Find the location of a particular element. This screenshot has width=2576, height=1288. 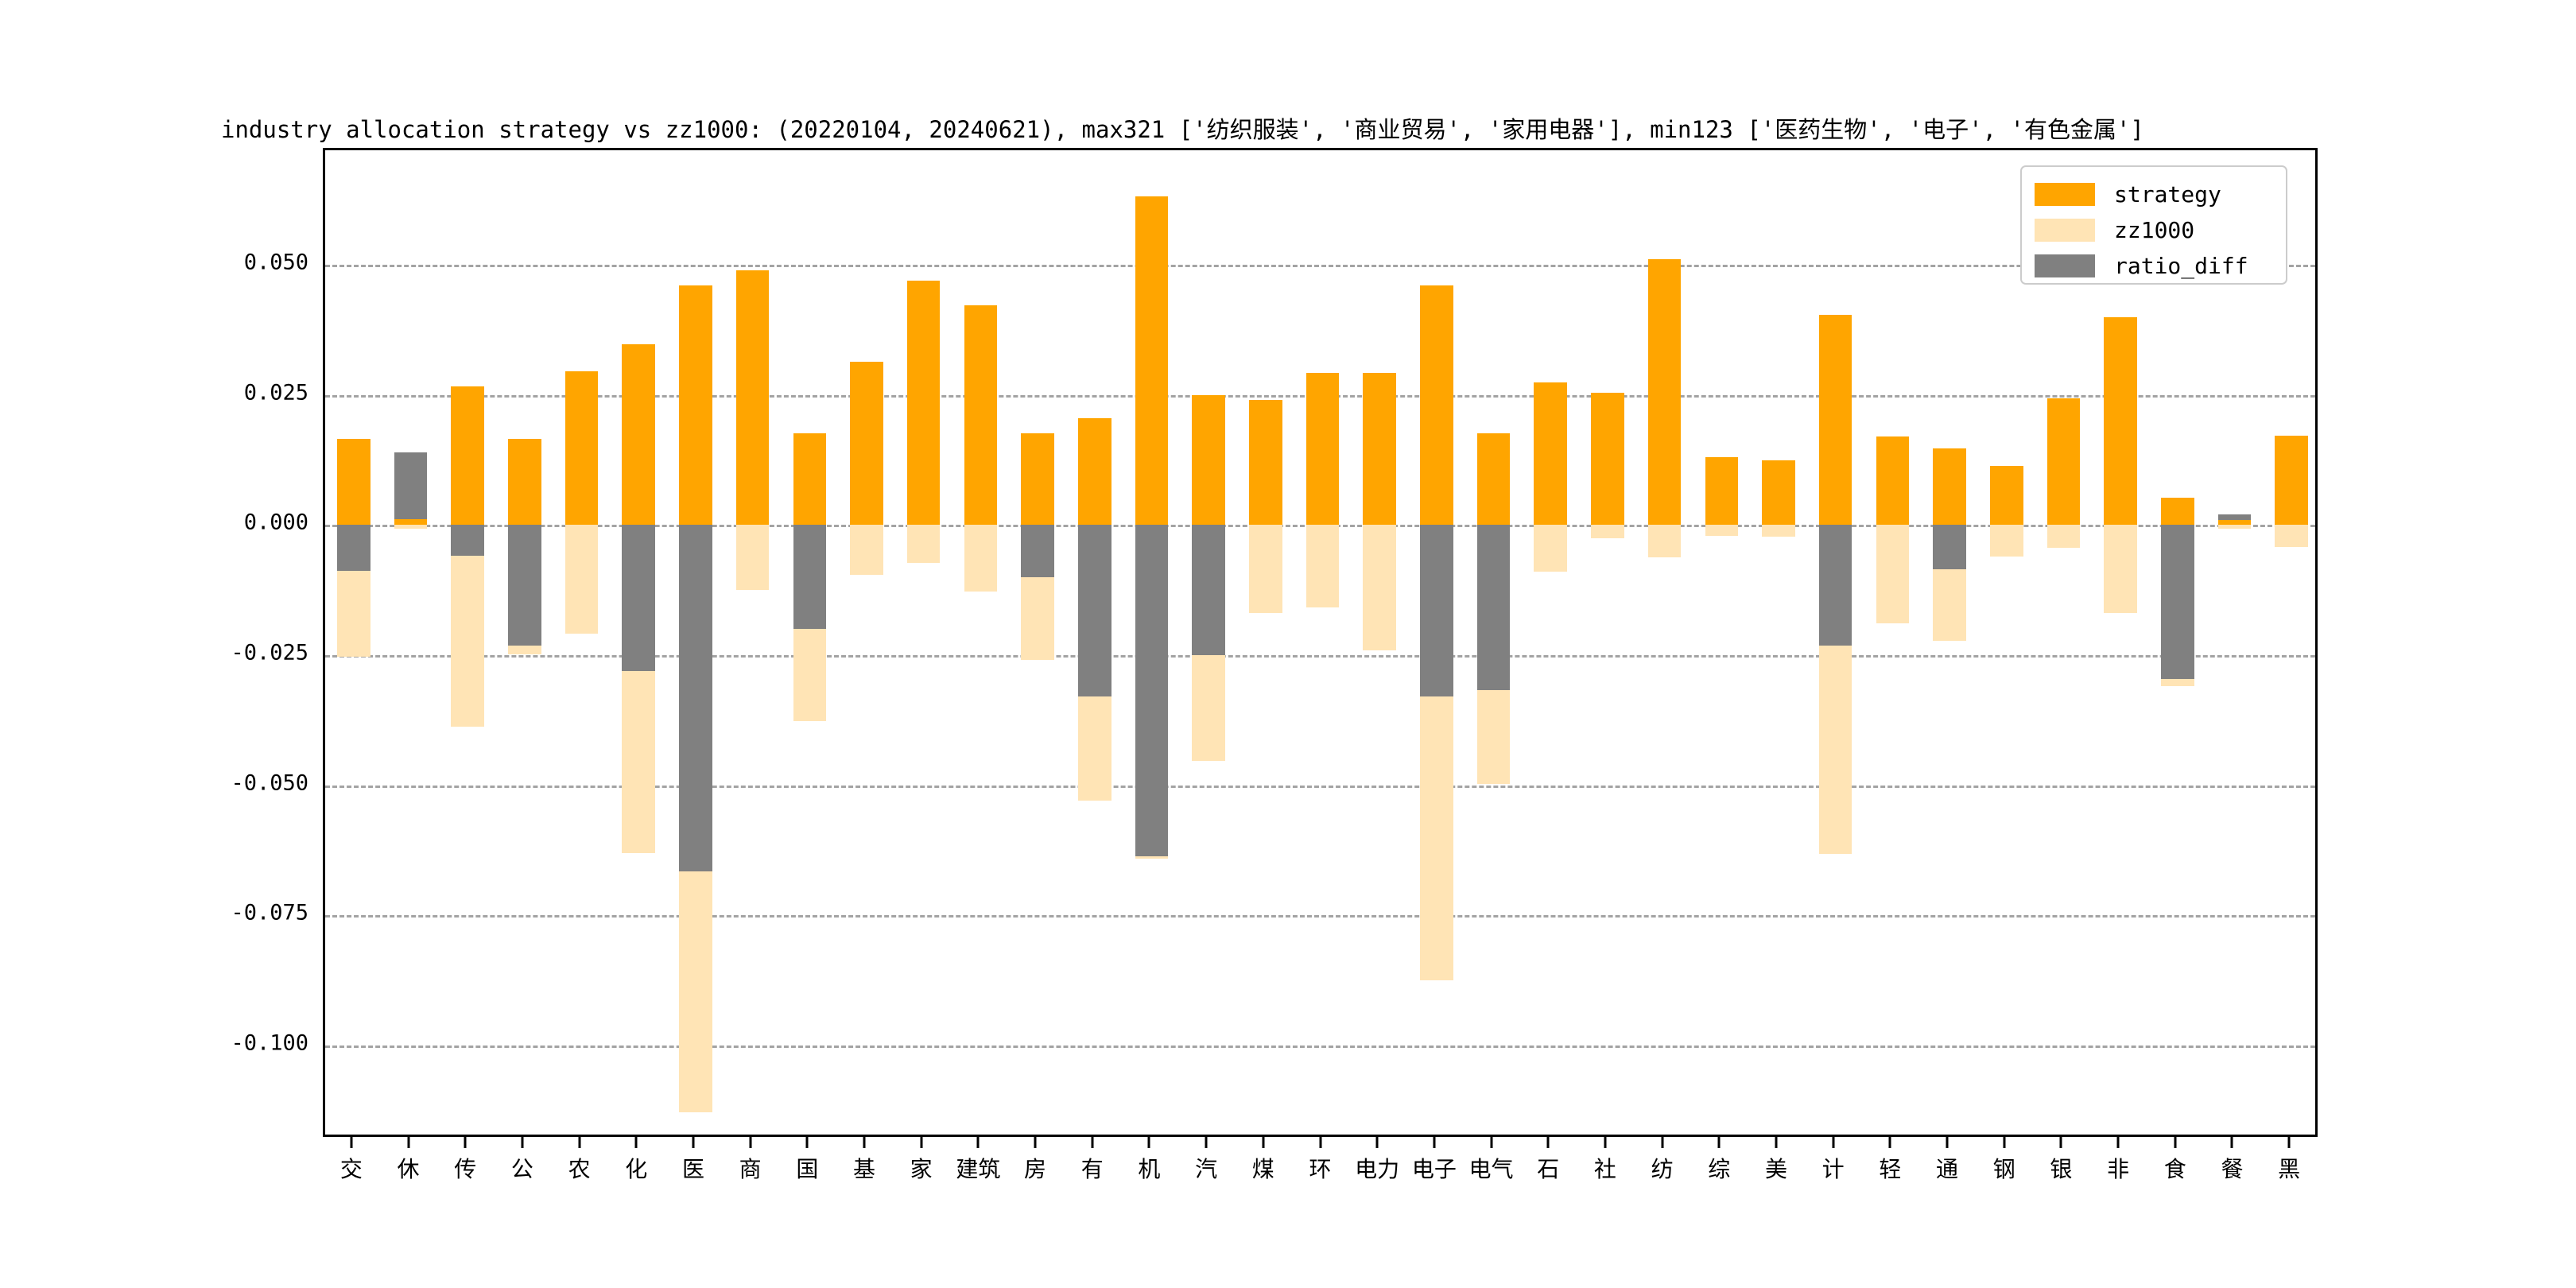

legend-item: strategy is located at coordinates (2154, 194).